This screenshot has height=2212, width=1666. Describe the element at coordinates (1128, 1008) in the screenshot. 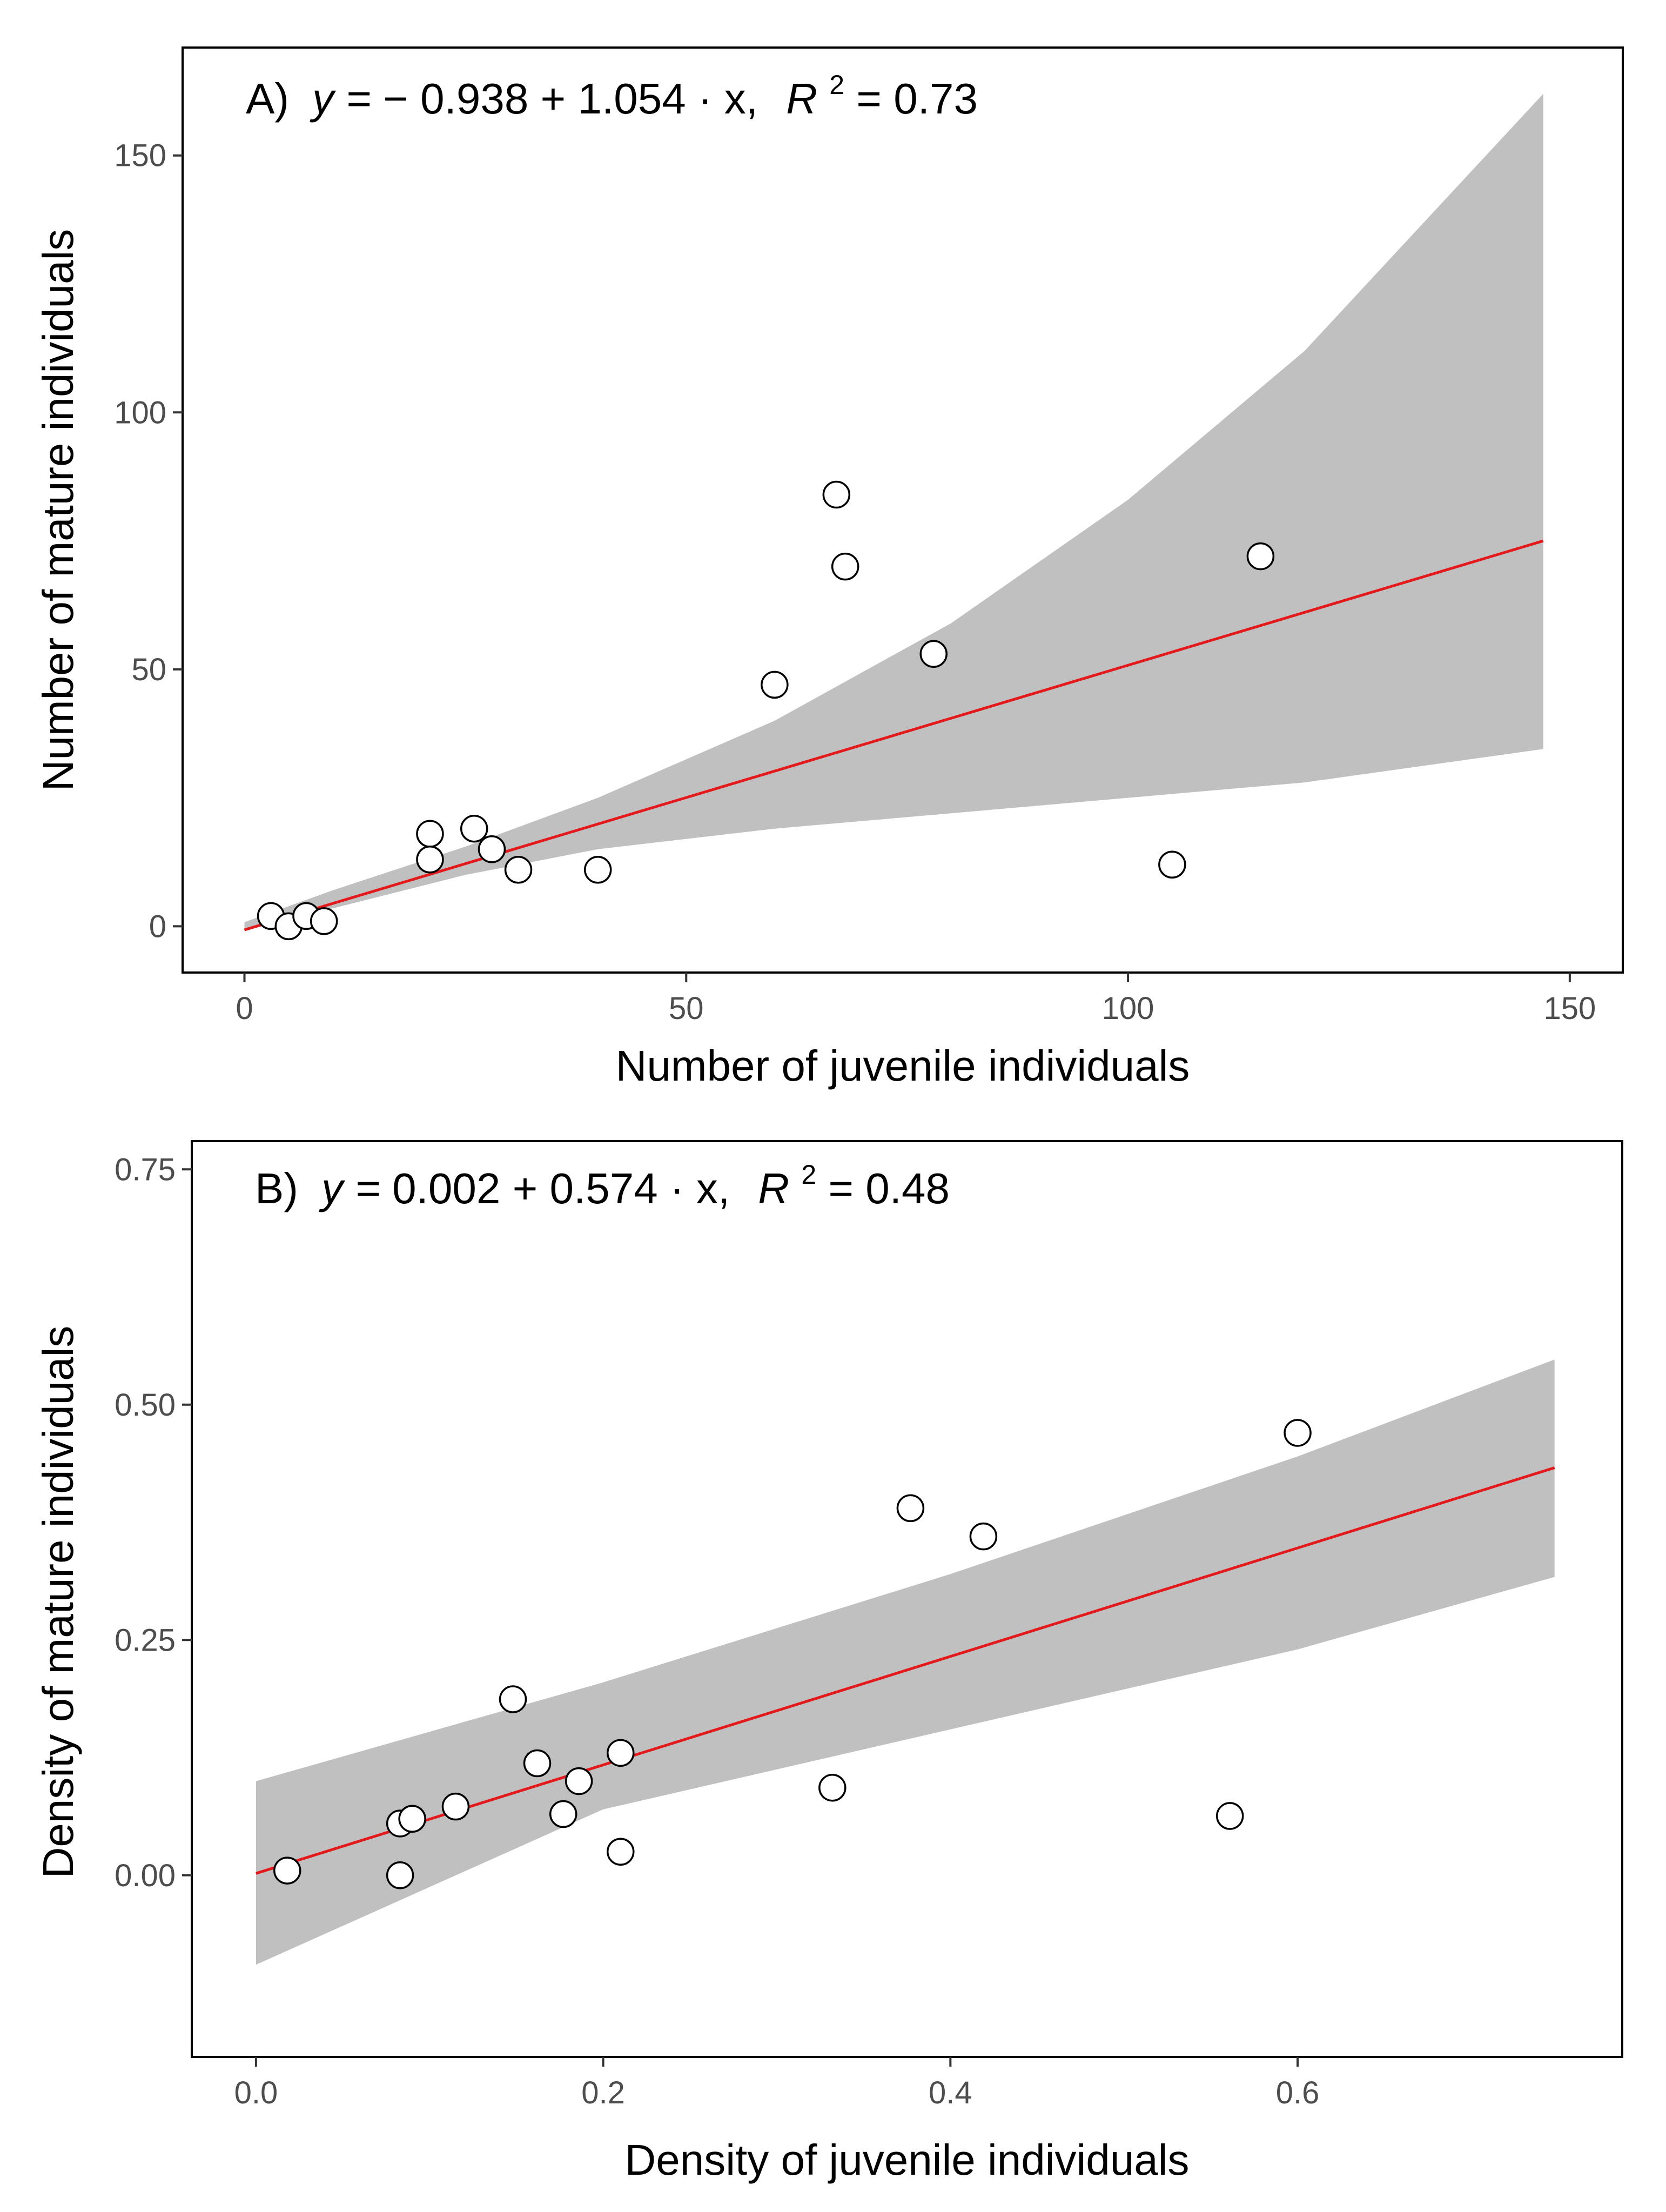

I see `x-tick-label: 100` at that location.